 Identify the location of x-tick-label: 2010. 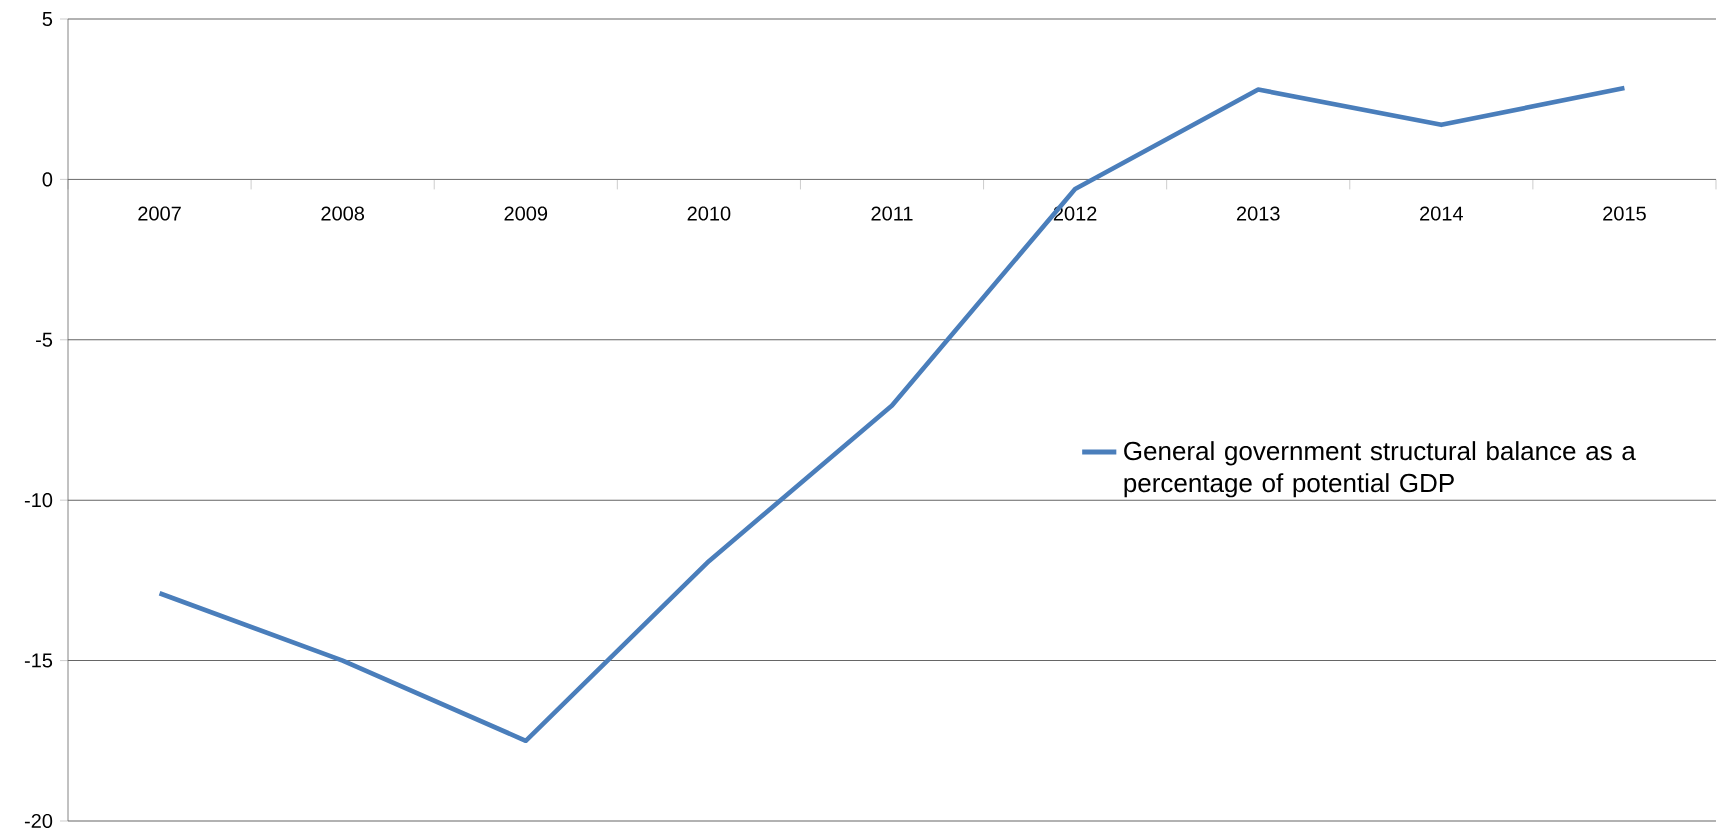
(709, 213).